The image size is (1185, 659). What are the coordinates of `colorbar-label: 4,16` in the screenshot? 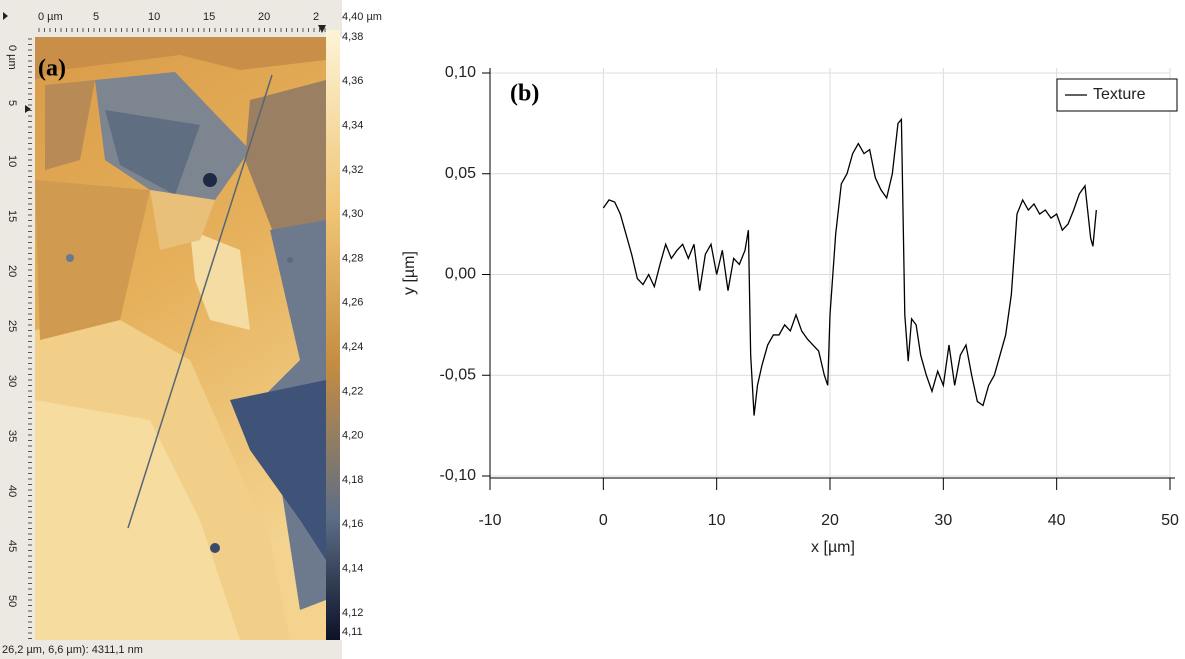 It's located at (352, 524).